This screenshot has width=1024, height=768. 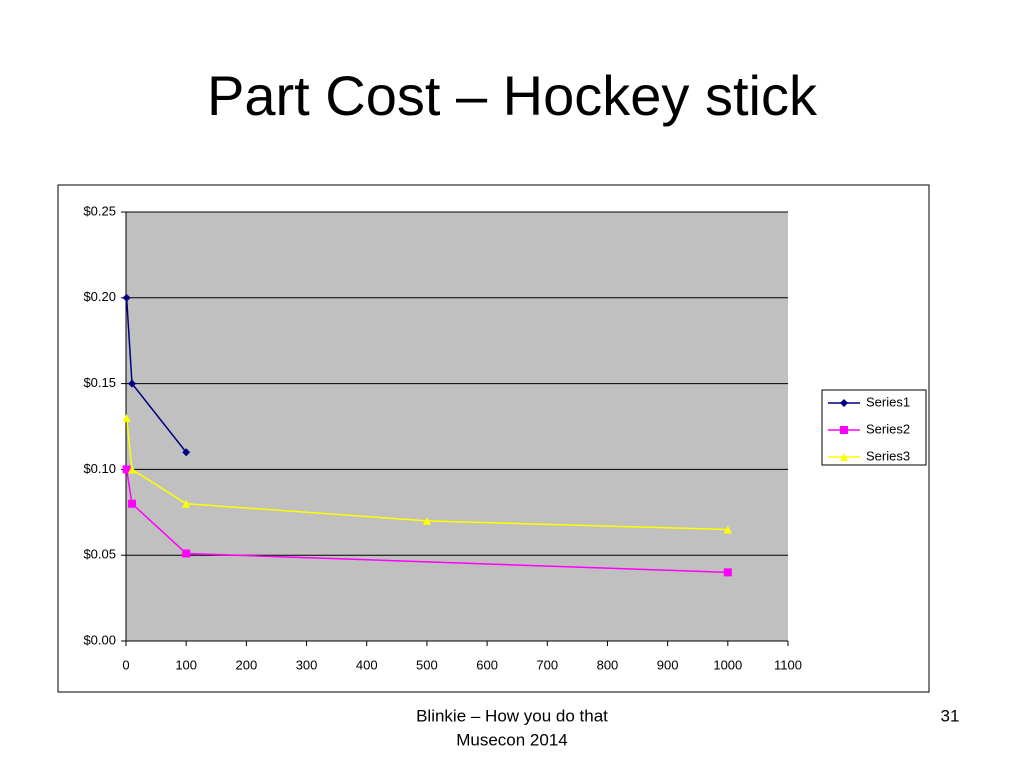 What do you see at coordinates (727, 664) in the screenshot?
I see `x-tick-label: 1000` at bounding box center [727, 664].